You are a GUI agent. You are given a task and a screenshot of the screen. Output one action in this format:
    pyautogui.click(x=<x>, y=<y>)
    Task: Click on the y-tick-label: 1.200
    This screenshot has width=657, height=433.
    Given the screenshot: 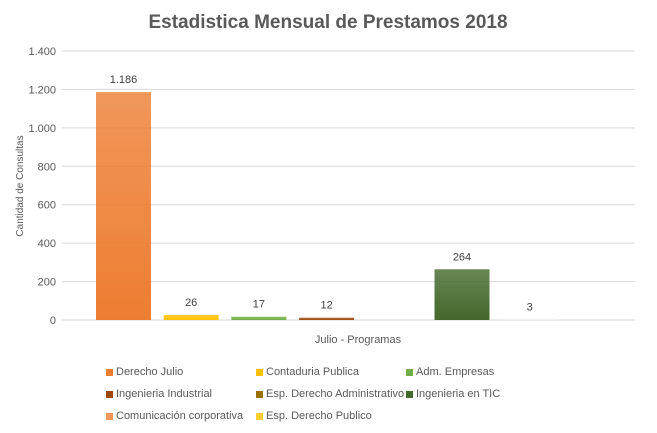 What is the action you would take?
    pyautogui.click(x=42, y=90)
    